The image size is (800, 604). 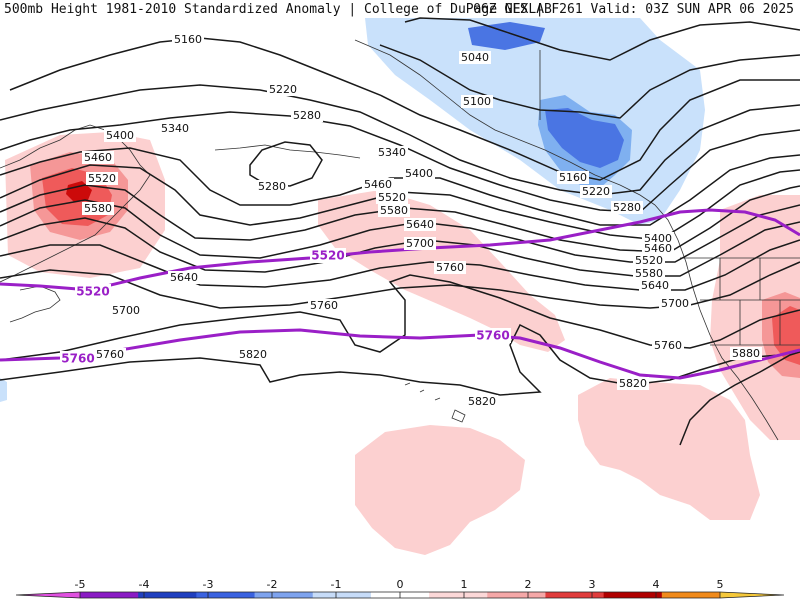 What do you see at coordinates (656, 584) in the screenshot?
I see `colorbar-tick-label: 4` at bounding box center [656, 584].